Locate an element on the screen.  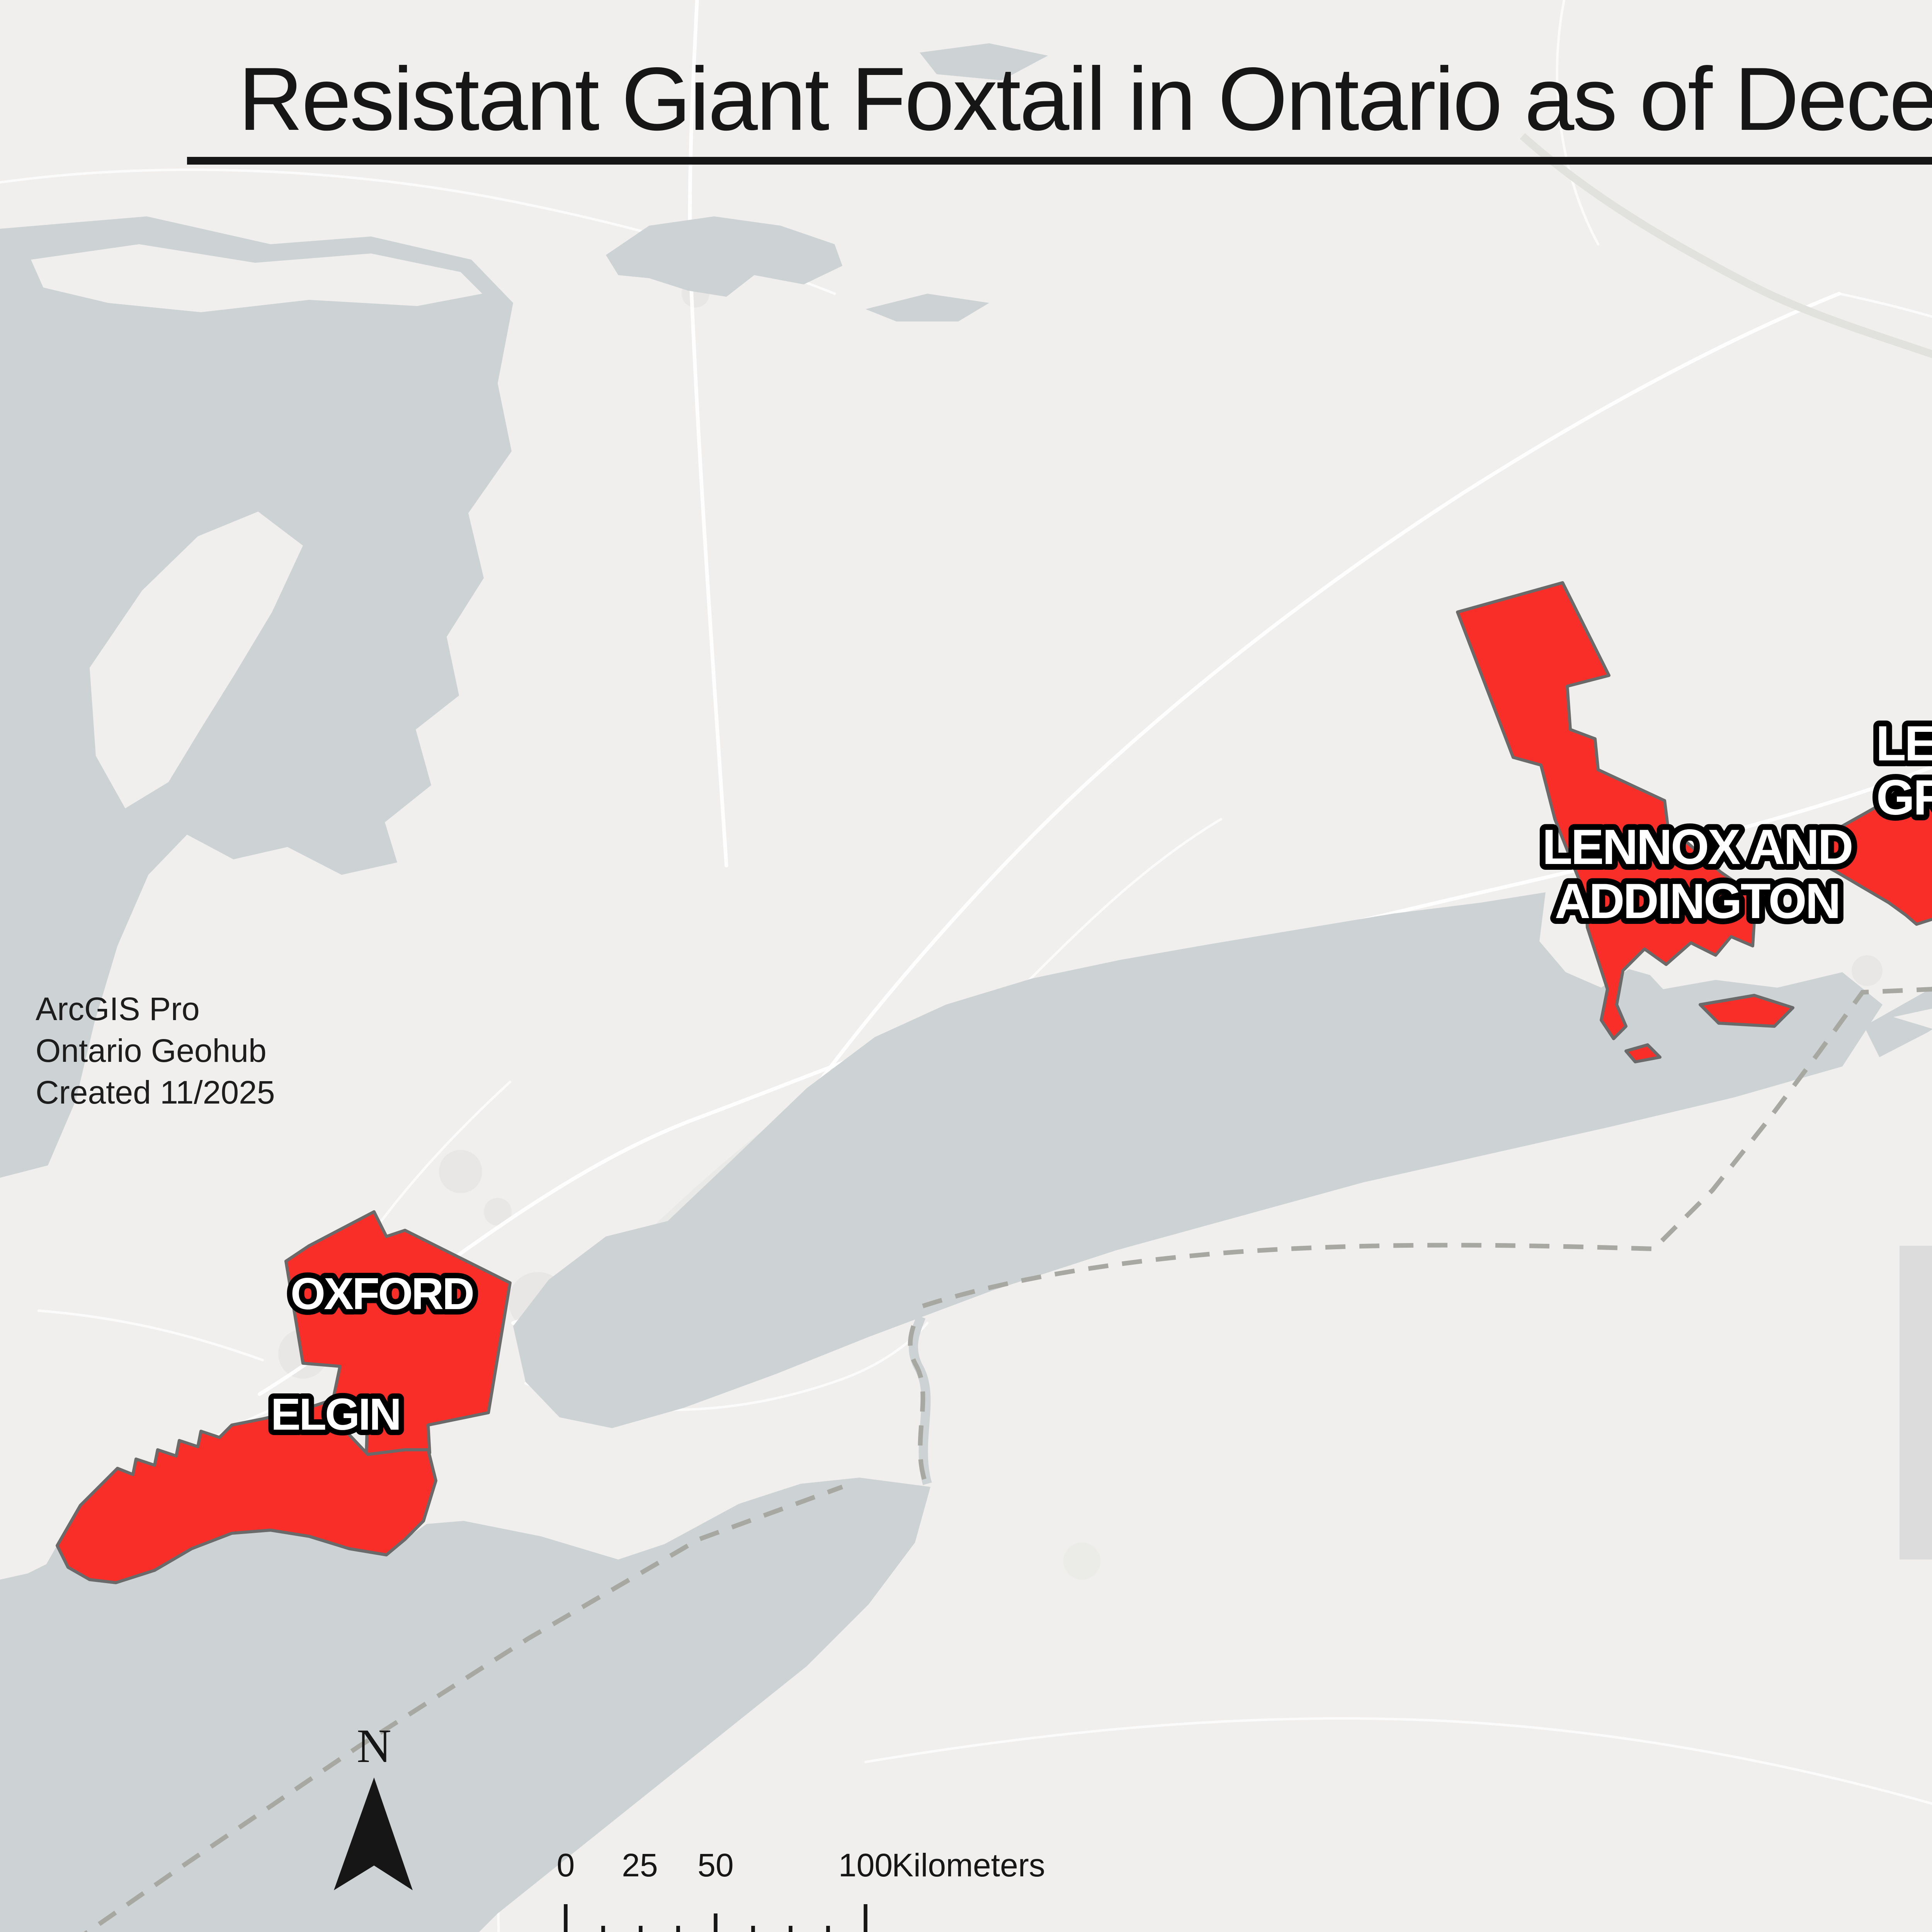
lennox-islets is located at coordinates (1643, 1053).